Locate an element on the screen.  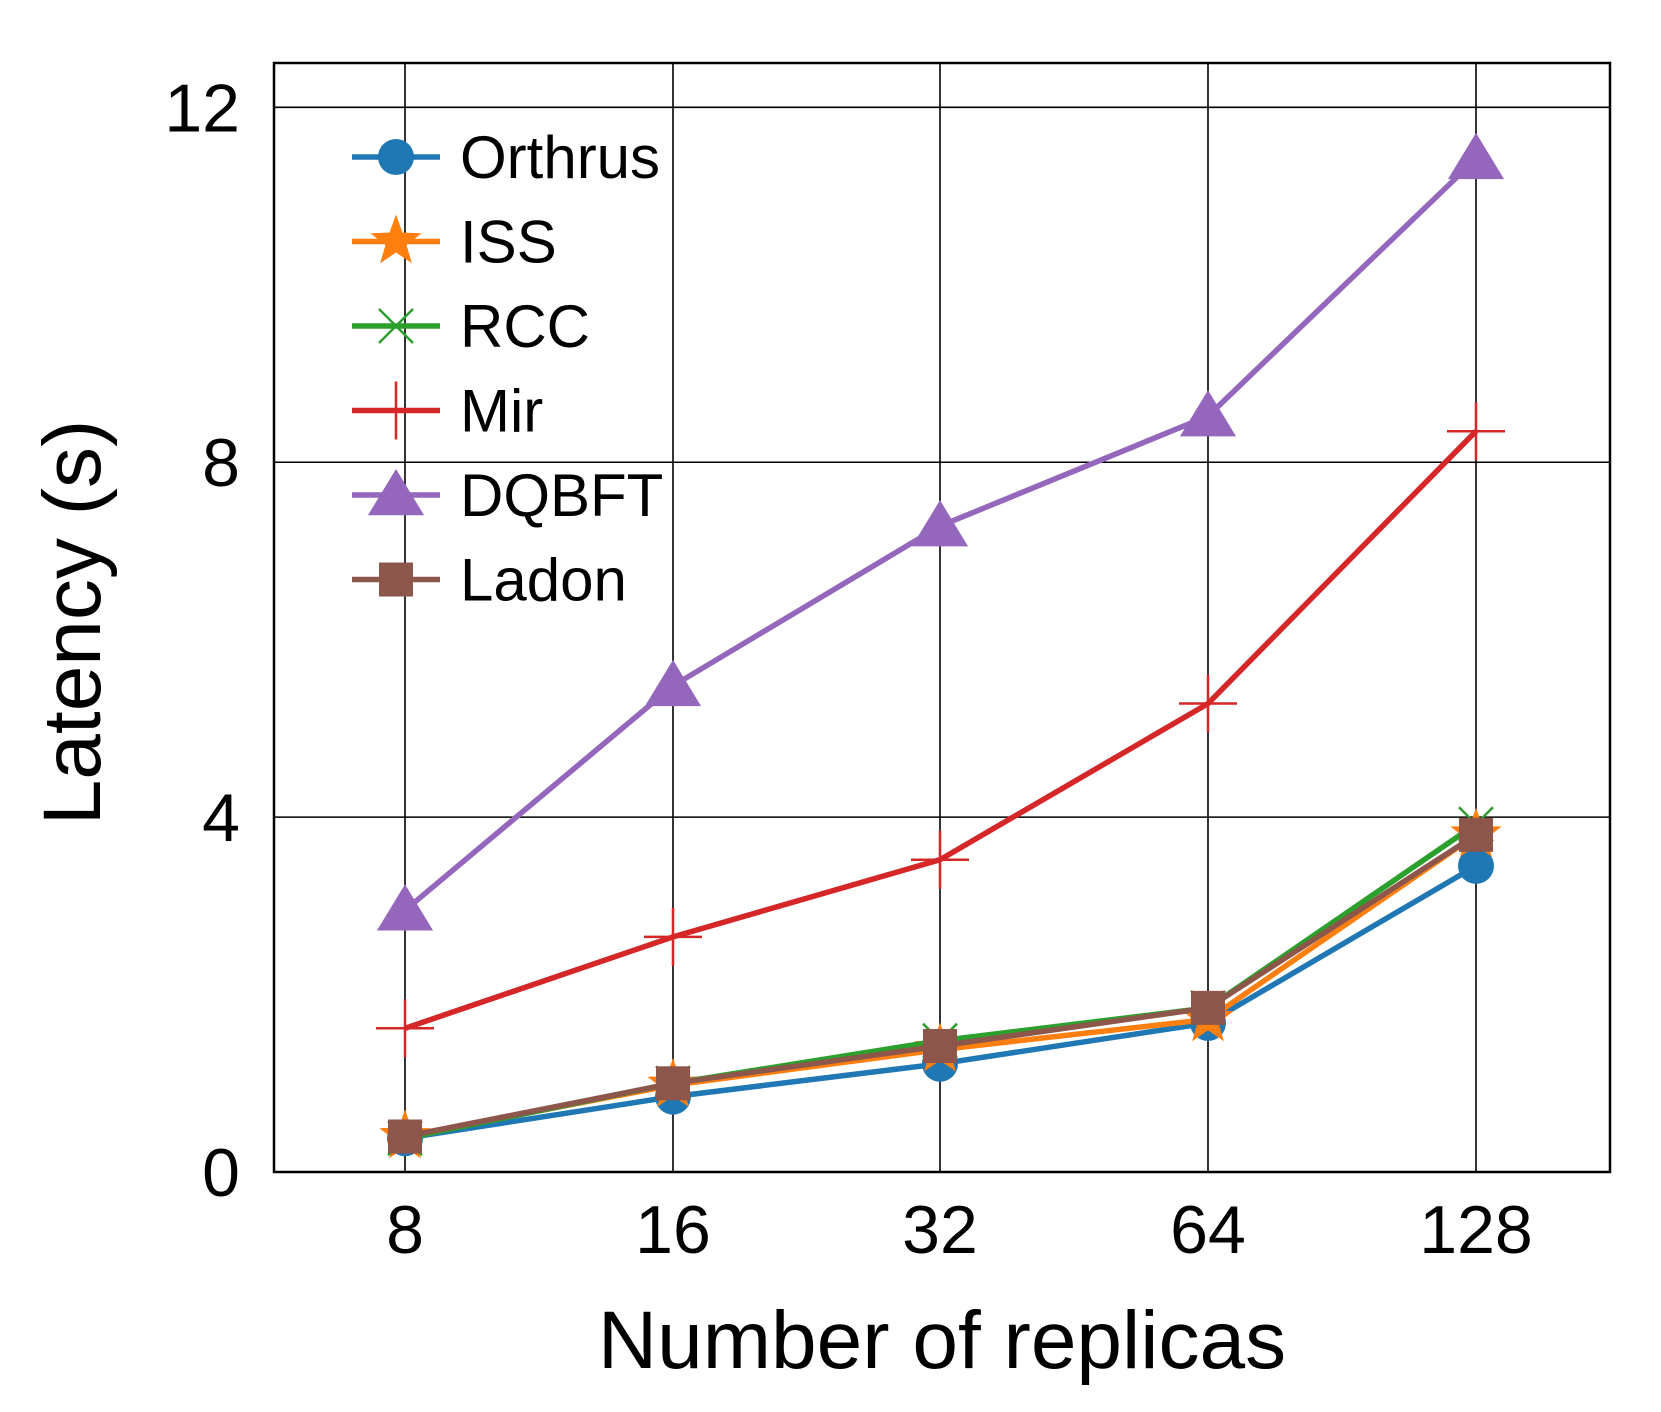
legend-marker-star is located at coordinates (396, 239).